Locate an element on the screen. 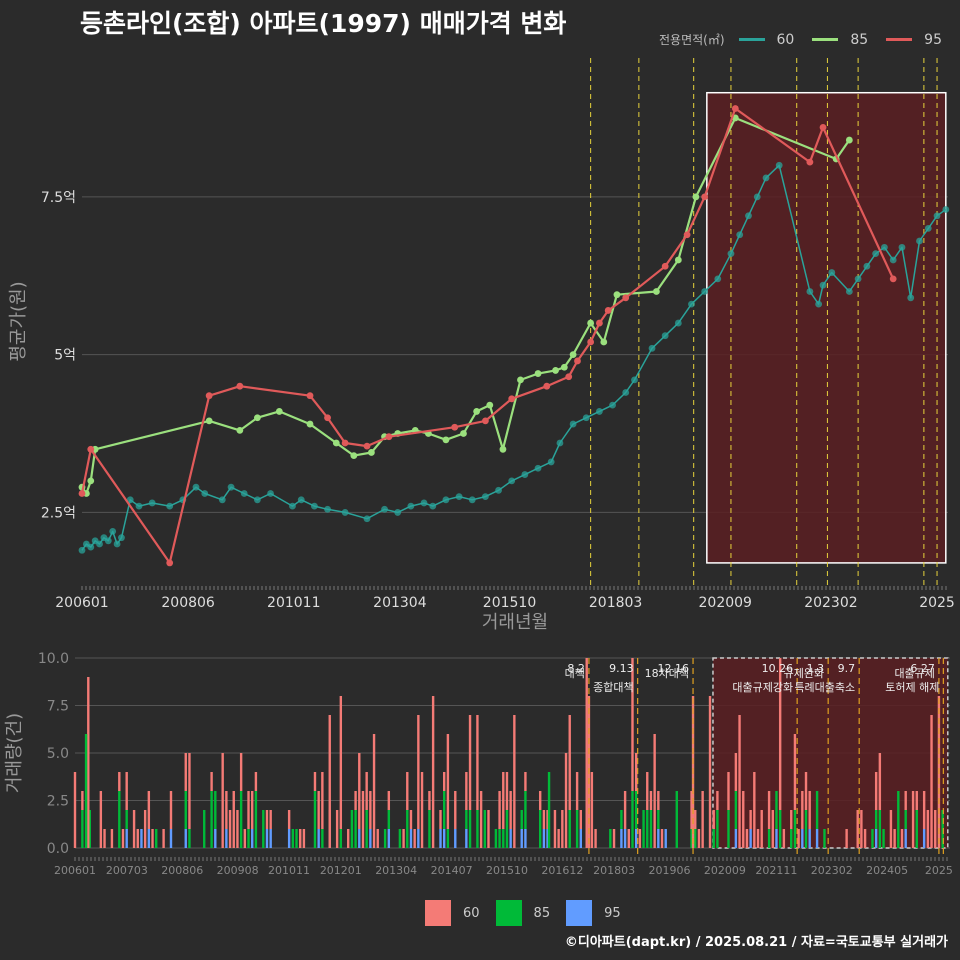 Image resolution: width=960 pixels, height=960 pixels. price-highlight-box is located at coordinates (826, 327).